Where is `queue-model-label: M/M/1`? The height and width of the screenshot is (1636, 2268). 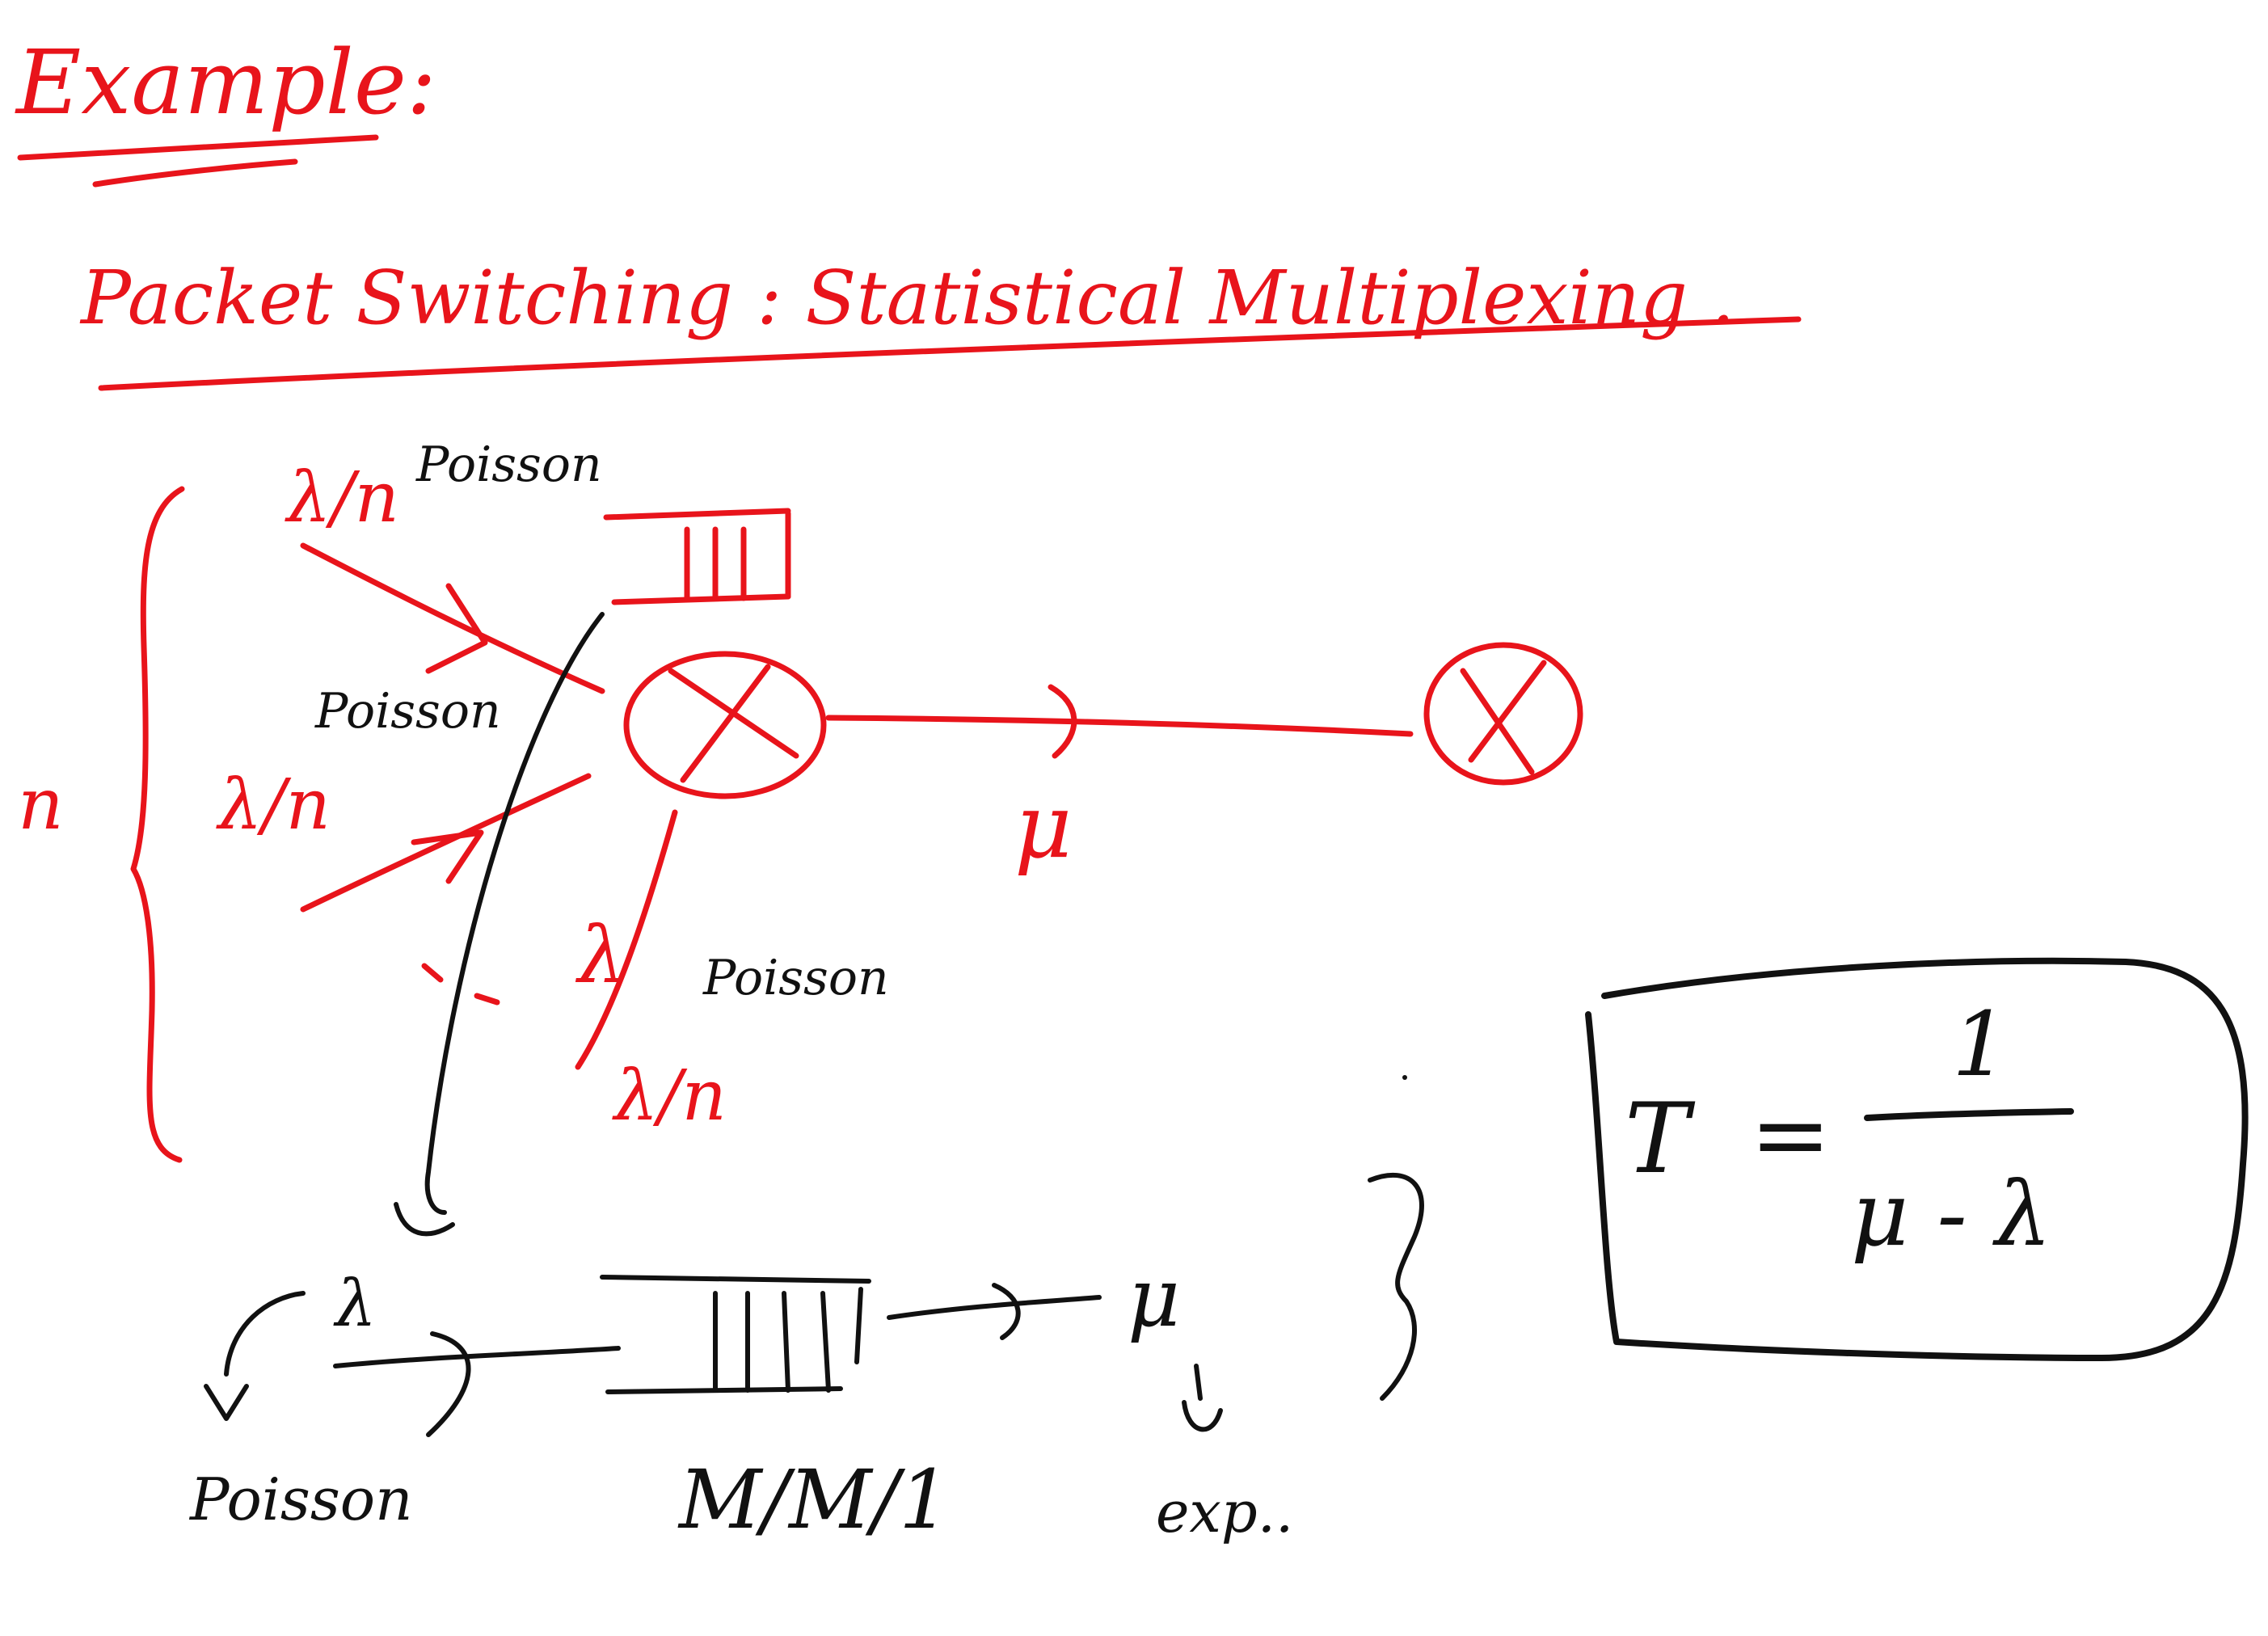
queue-model-label: M/M/1 is located at coordinates (814, 1500).